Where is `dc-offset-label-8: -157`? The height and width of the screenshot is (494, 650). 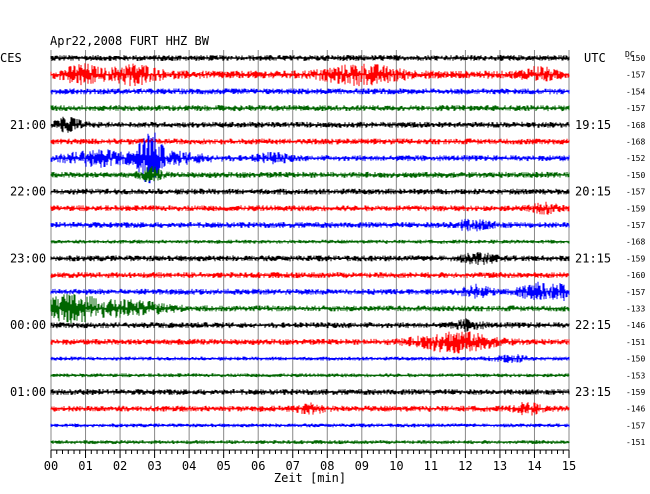 dc-offset-label-8: -157 is located at coordinates (635, 192).